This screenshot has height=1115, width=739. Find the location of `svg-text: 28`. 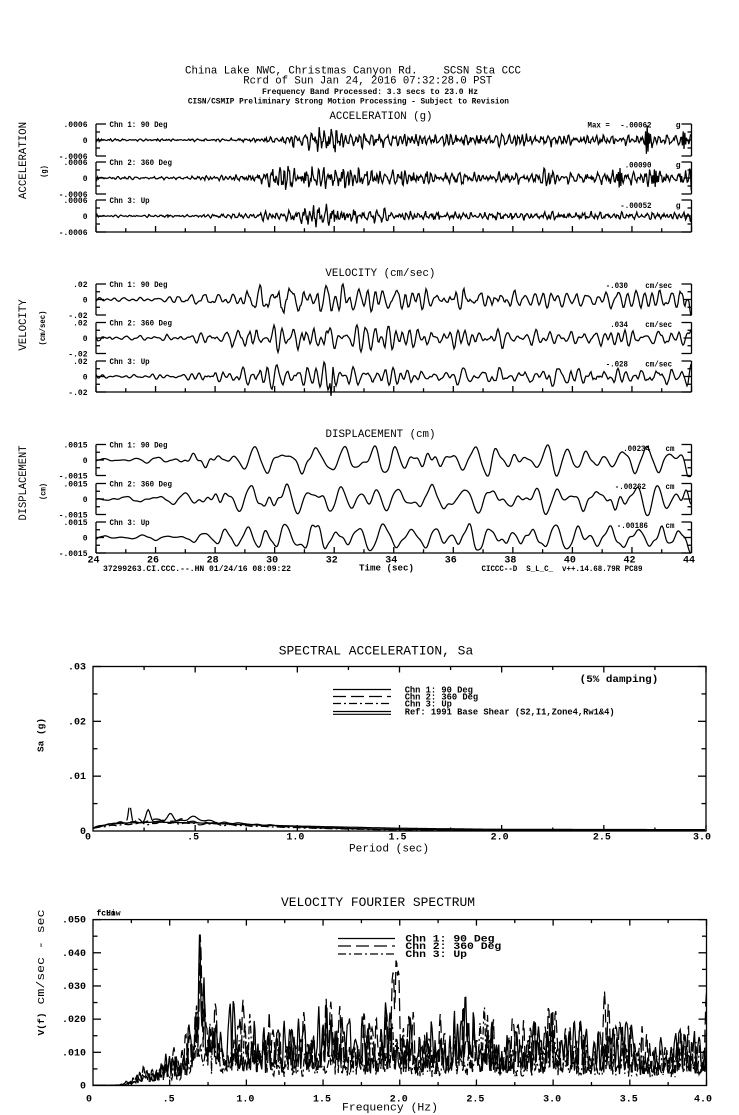

svg-text: 28 is located at coordinates (213, 561).